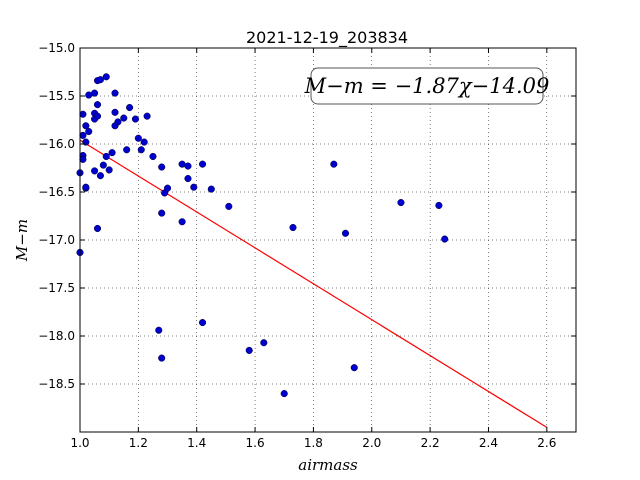 Image resolution: width=640 pixels, height=480 pixels. I want to click on x-axis-label: airmass, so click(328, 465).